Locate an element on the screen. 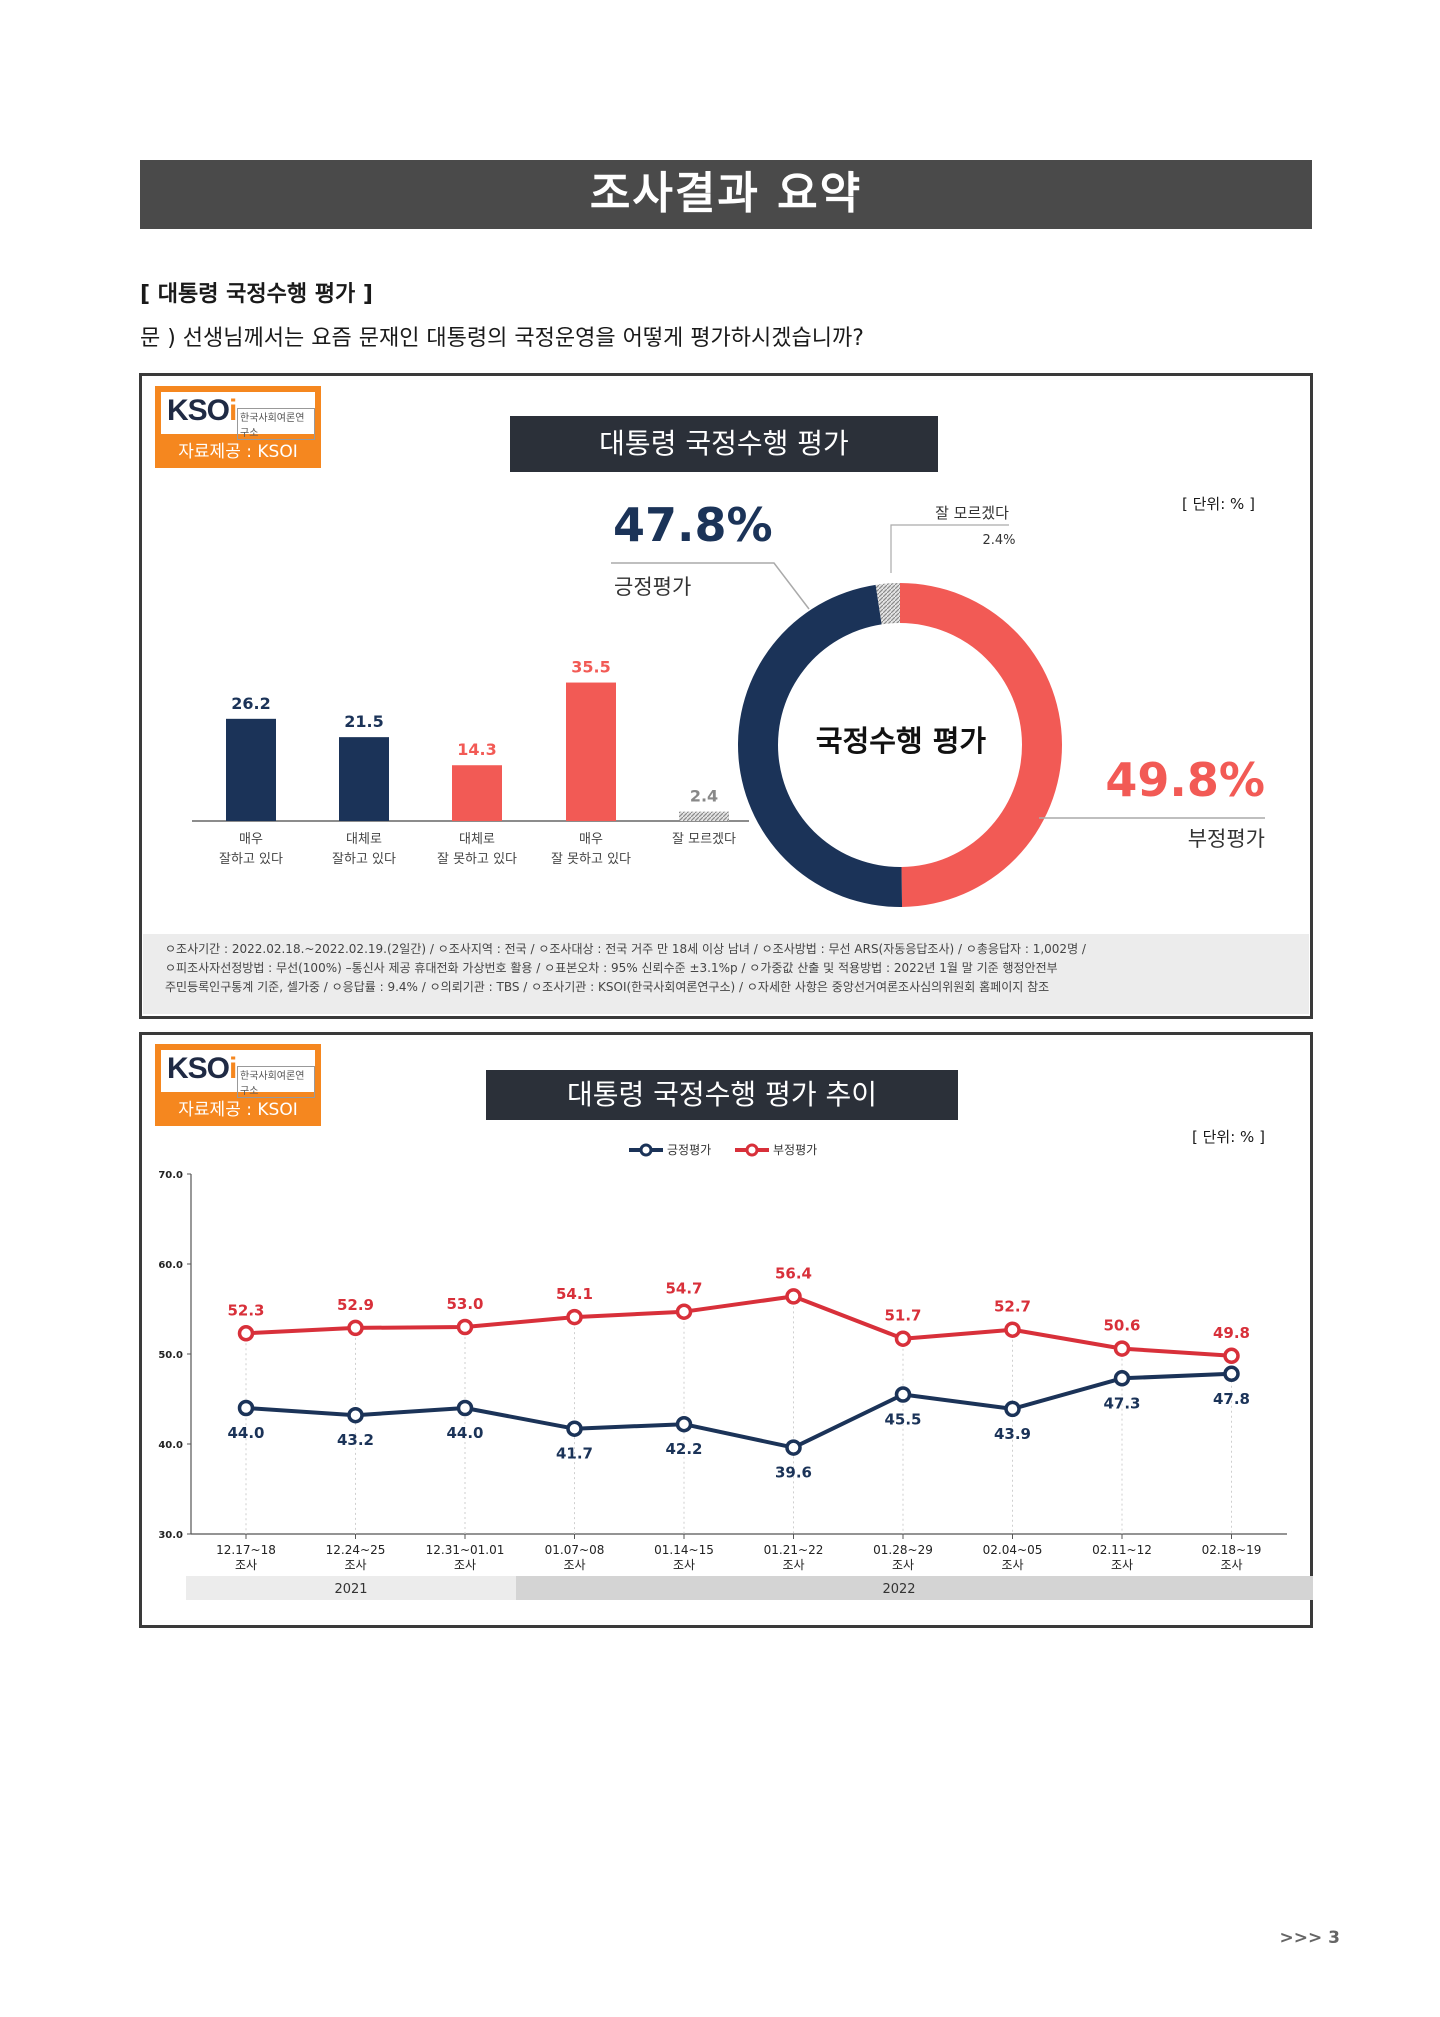 This screenshot has width=1440, height=2017. data-label: 51.7 is located at coordinates (902, 1316).